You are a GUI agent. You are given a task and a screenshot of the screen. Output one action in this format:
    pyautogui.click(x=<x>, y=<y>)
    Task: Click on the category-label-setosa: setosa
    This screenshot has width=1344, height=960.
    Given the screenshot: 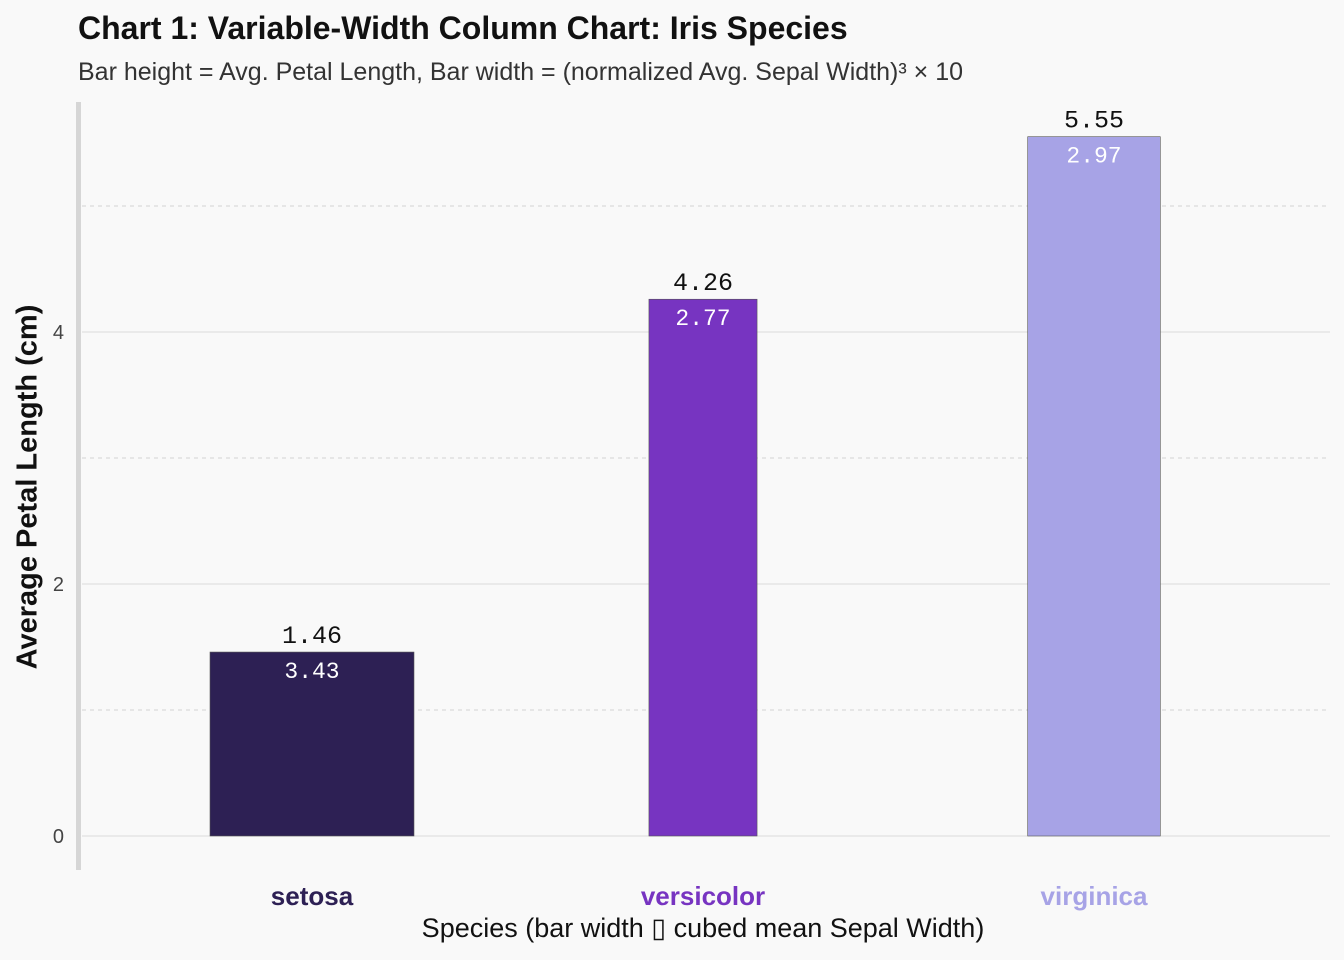 What is the action you would take?
    pyautogui.click(x=312, y=896)
    